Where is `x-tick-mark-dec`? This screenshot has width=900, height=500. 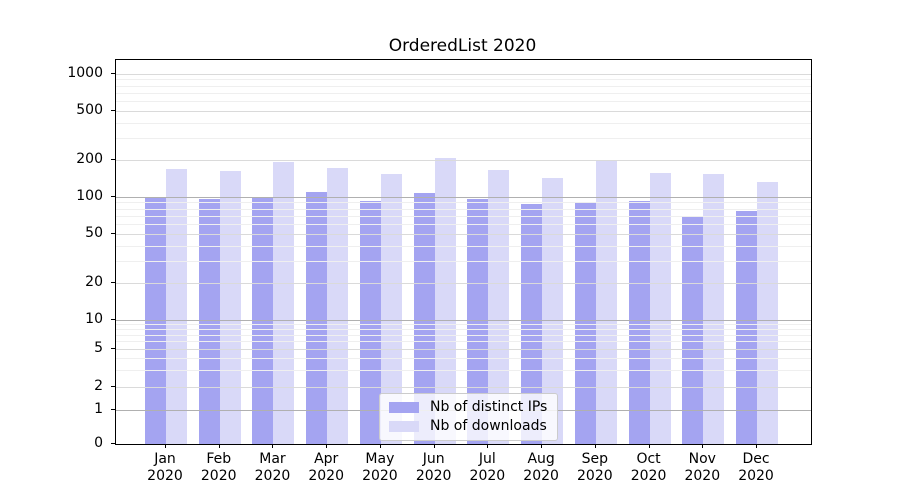 x-tick-mark-dec is located at coordinates (757, 446).